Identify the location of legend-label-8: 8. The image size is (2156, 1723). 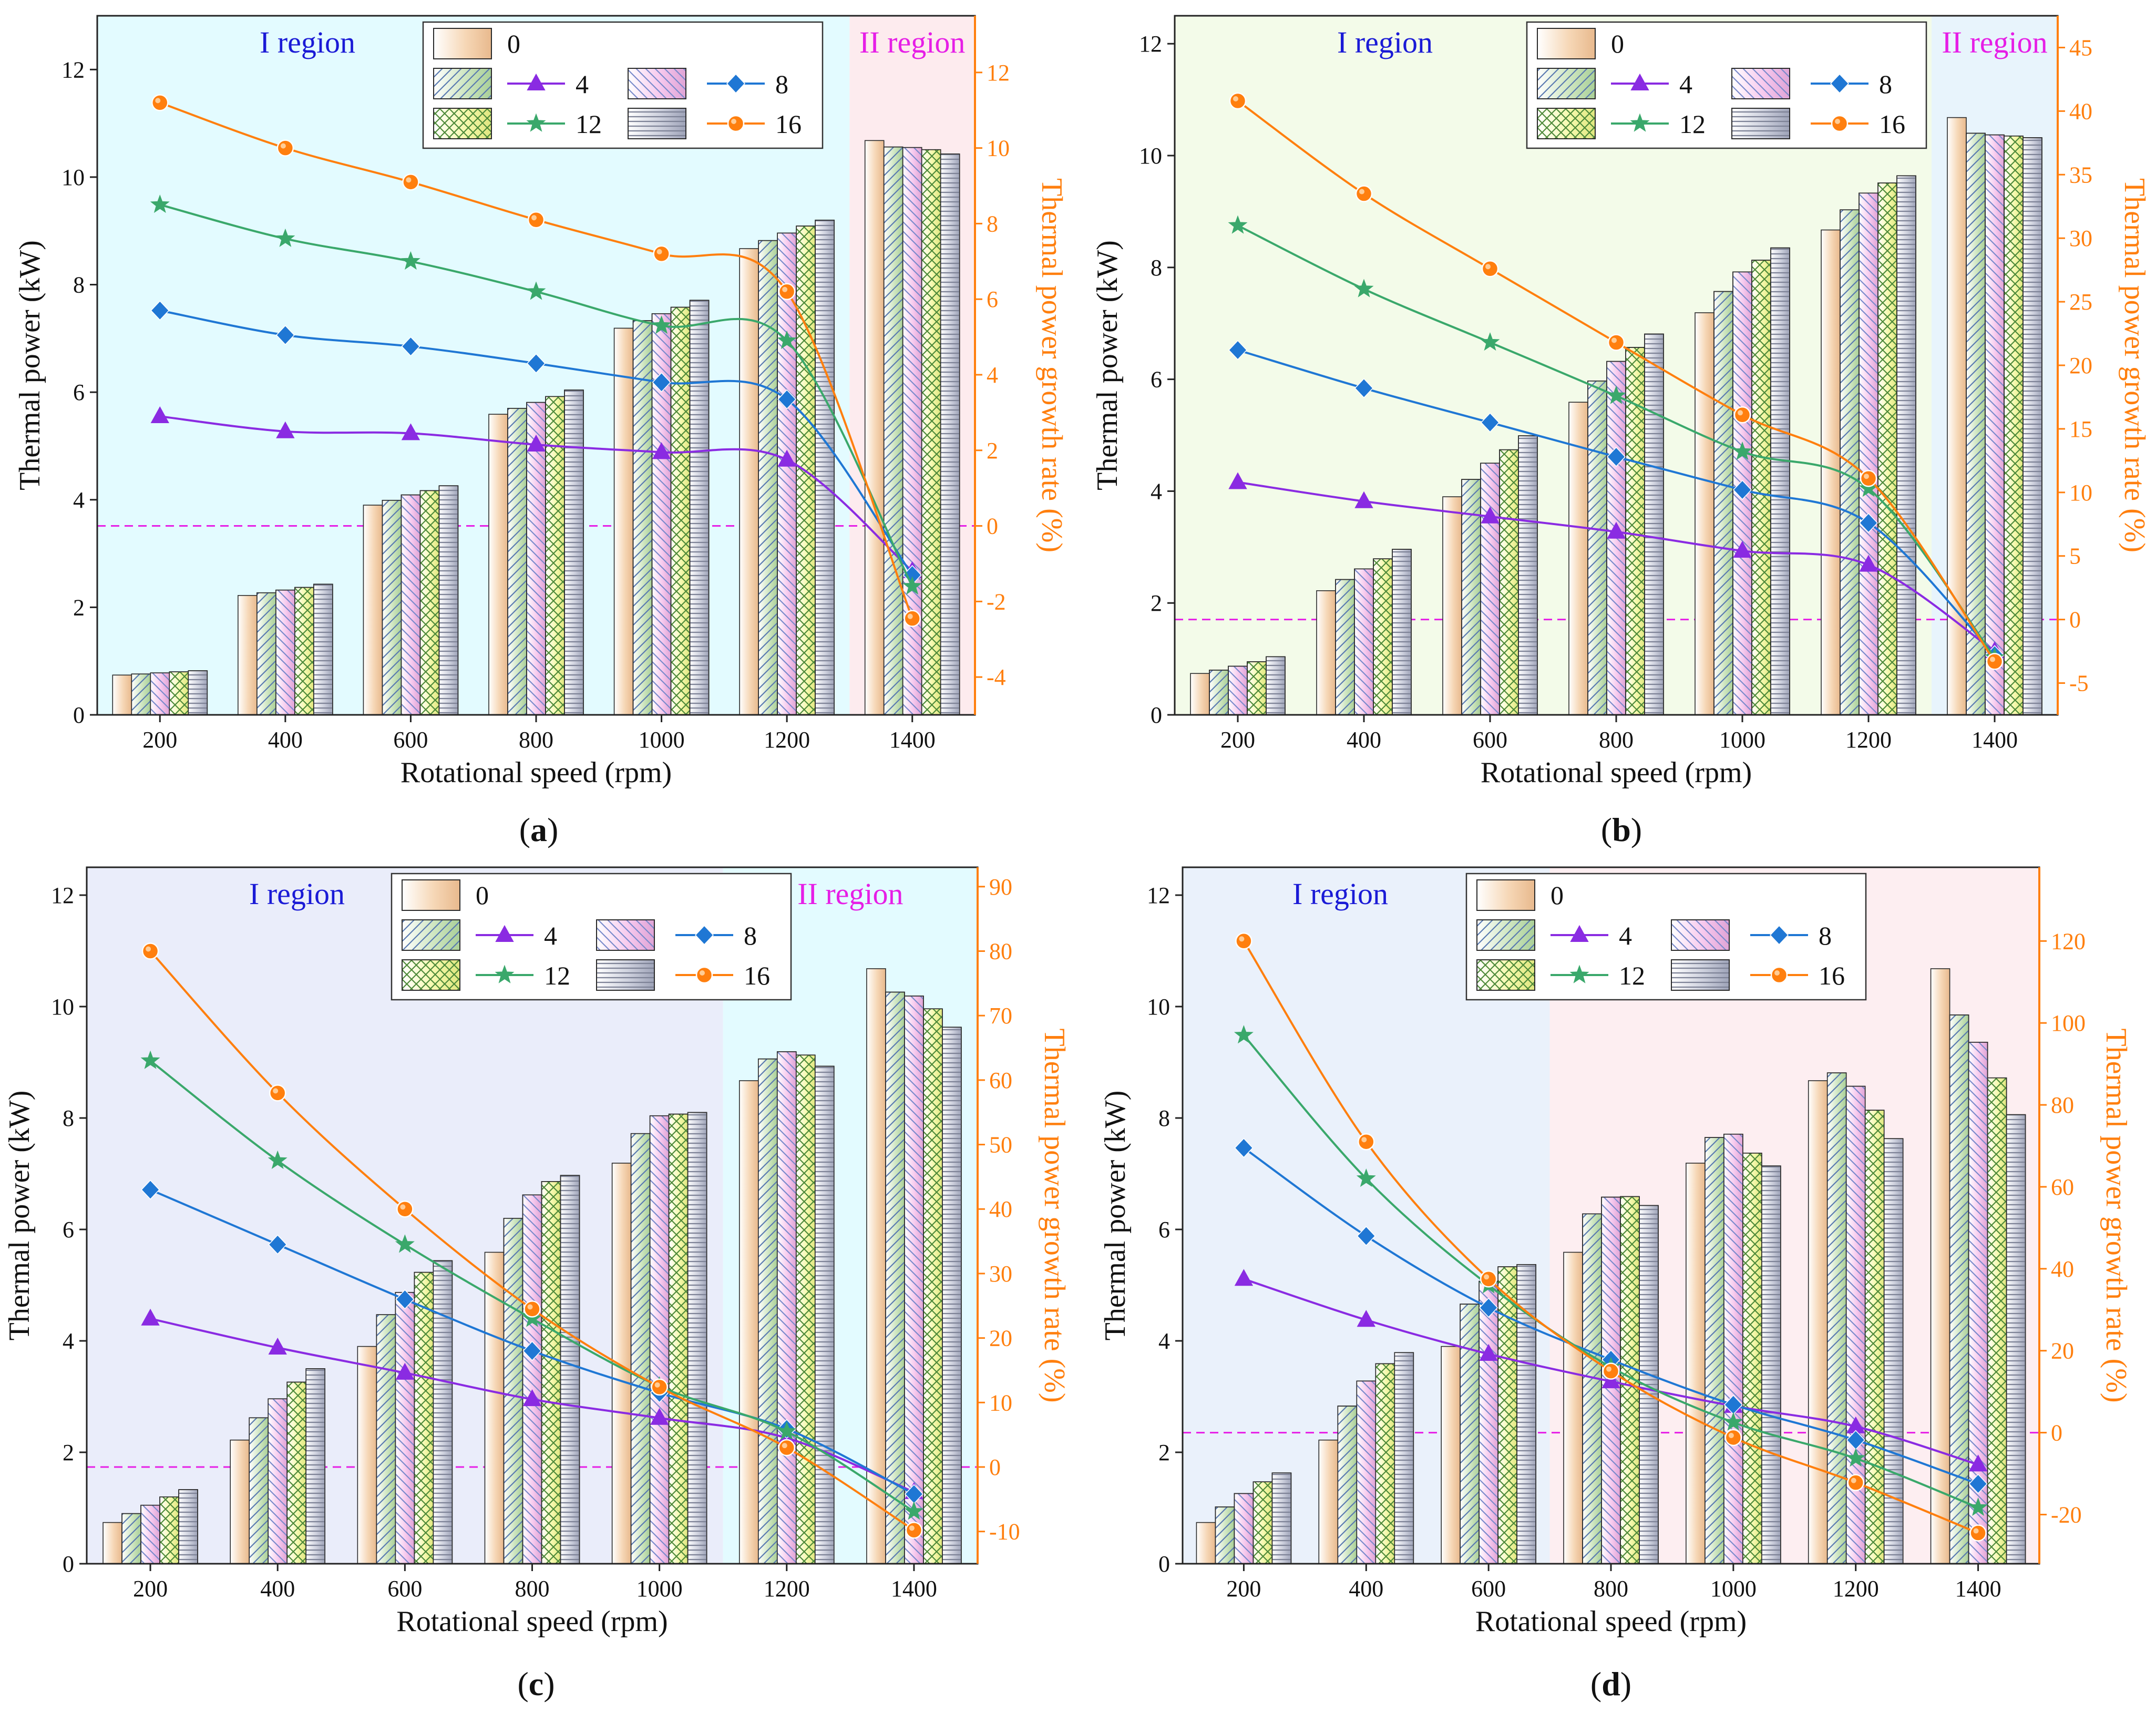
(782, 84).